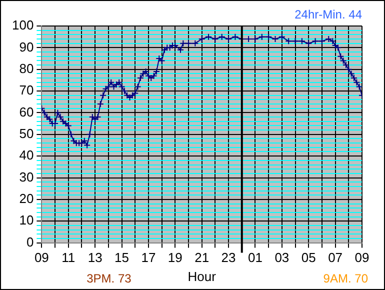  I want to click on text: 3PM. 73, so click(109, 278).